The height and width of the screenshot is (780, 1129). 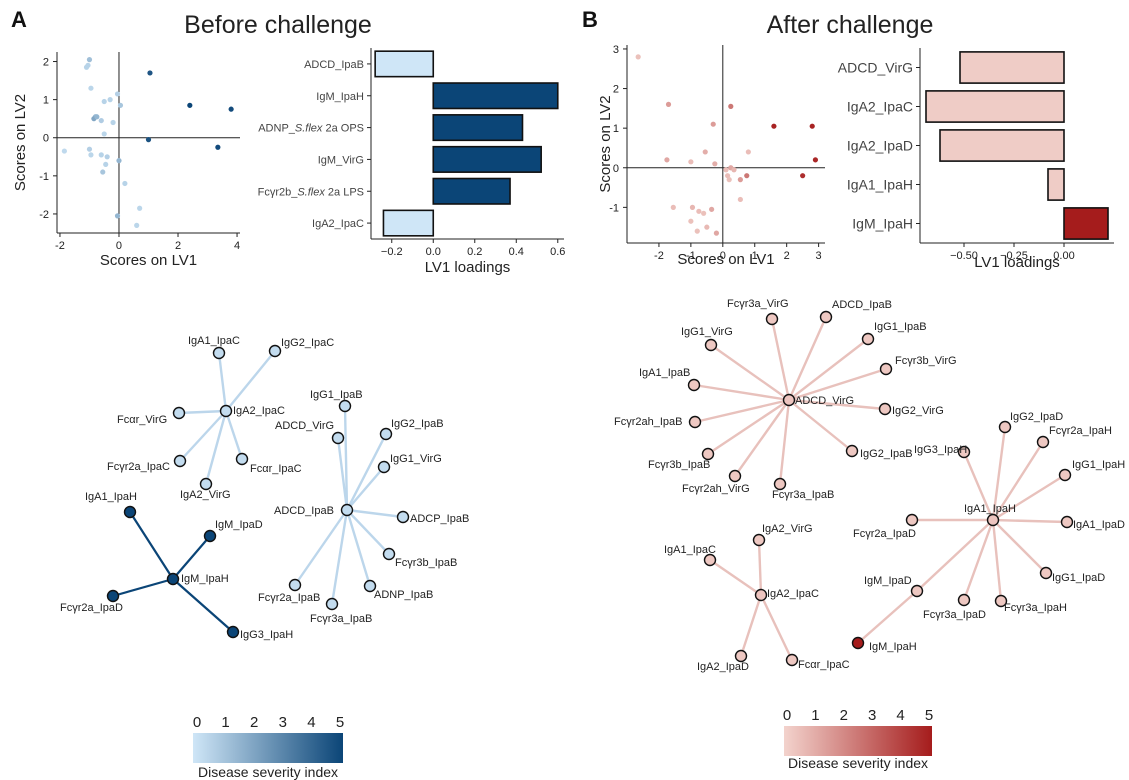 What do you see at coordinates (474, 252) in the screenshot?
I see `x-tick-label: 0.2` at bounding box center [474, 252].